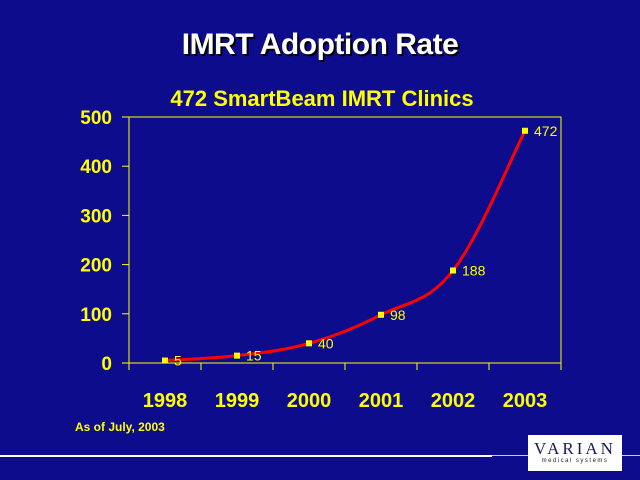 This screenshot has height=480, width=640. Describe the element at coordinates (626, 455) in the screenshot. I see `footer-divider-right` at that location.